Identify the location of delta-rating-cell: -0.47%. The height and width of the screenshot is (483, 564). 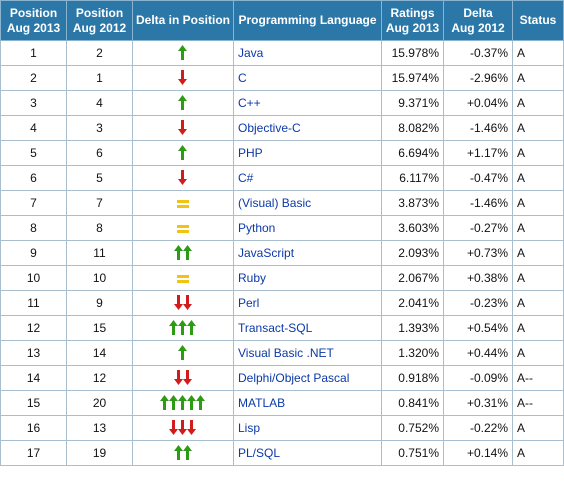
(478, 178).